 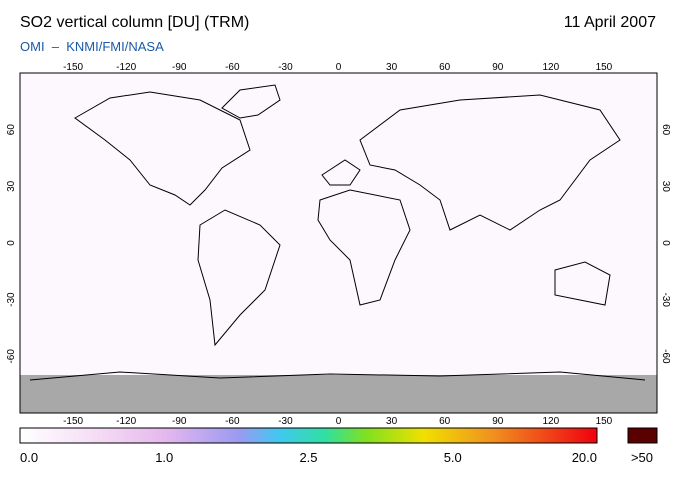 I want to click on lon-label-bottom: 90, so click(x=498, y=421).